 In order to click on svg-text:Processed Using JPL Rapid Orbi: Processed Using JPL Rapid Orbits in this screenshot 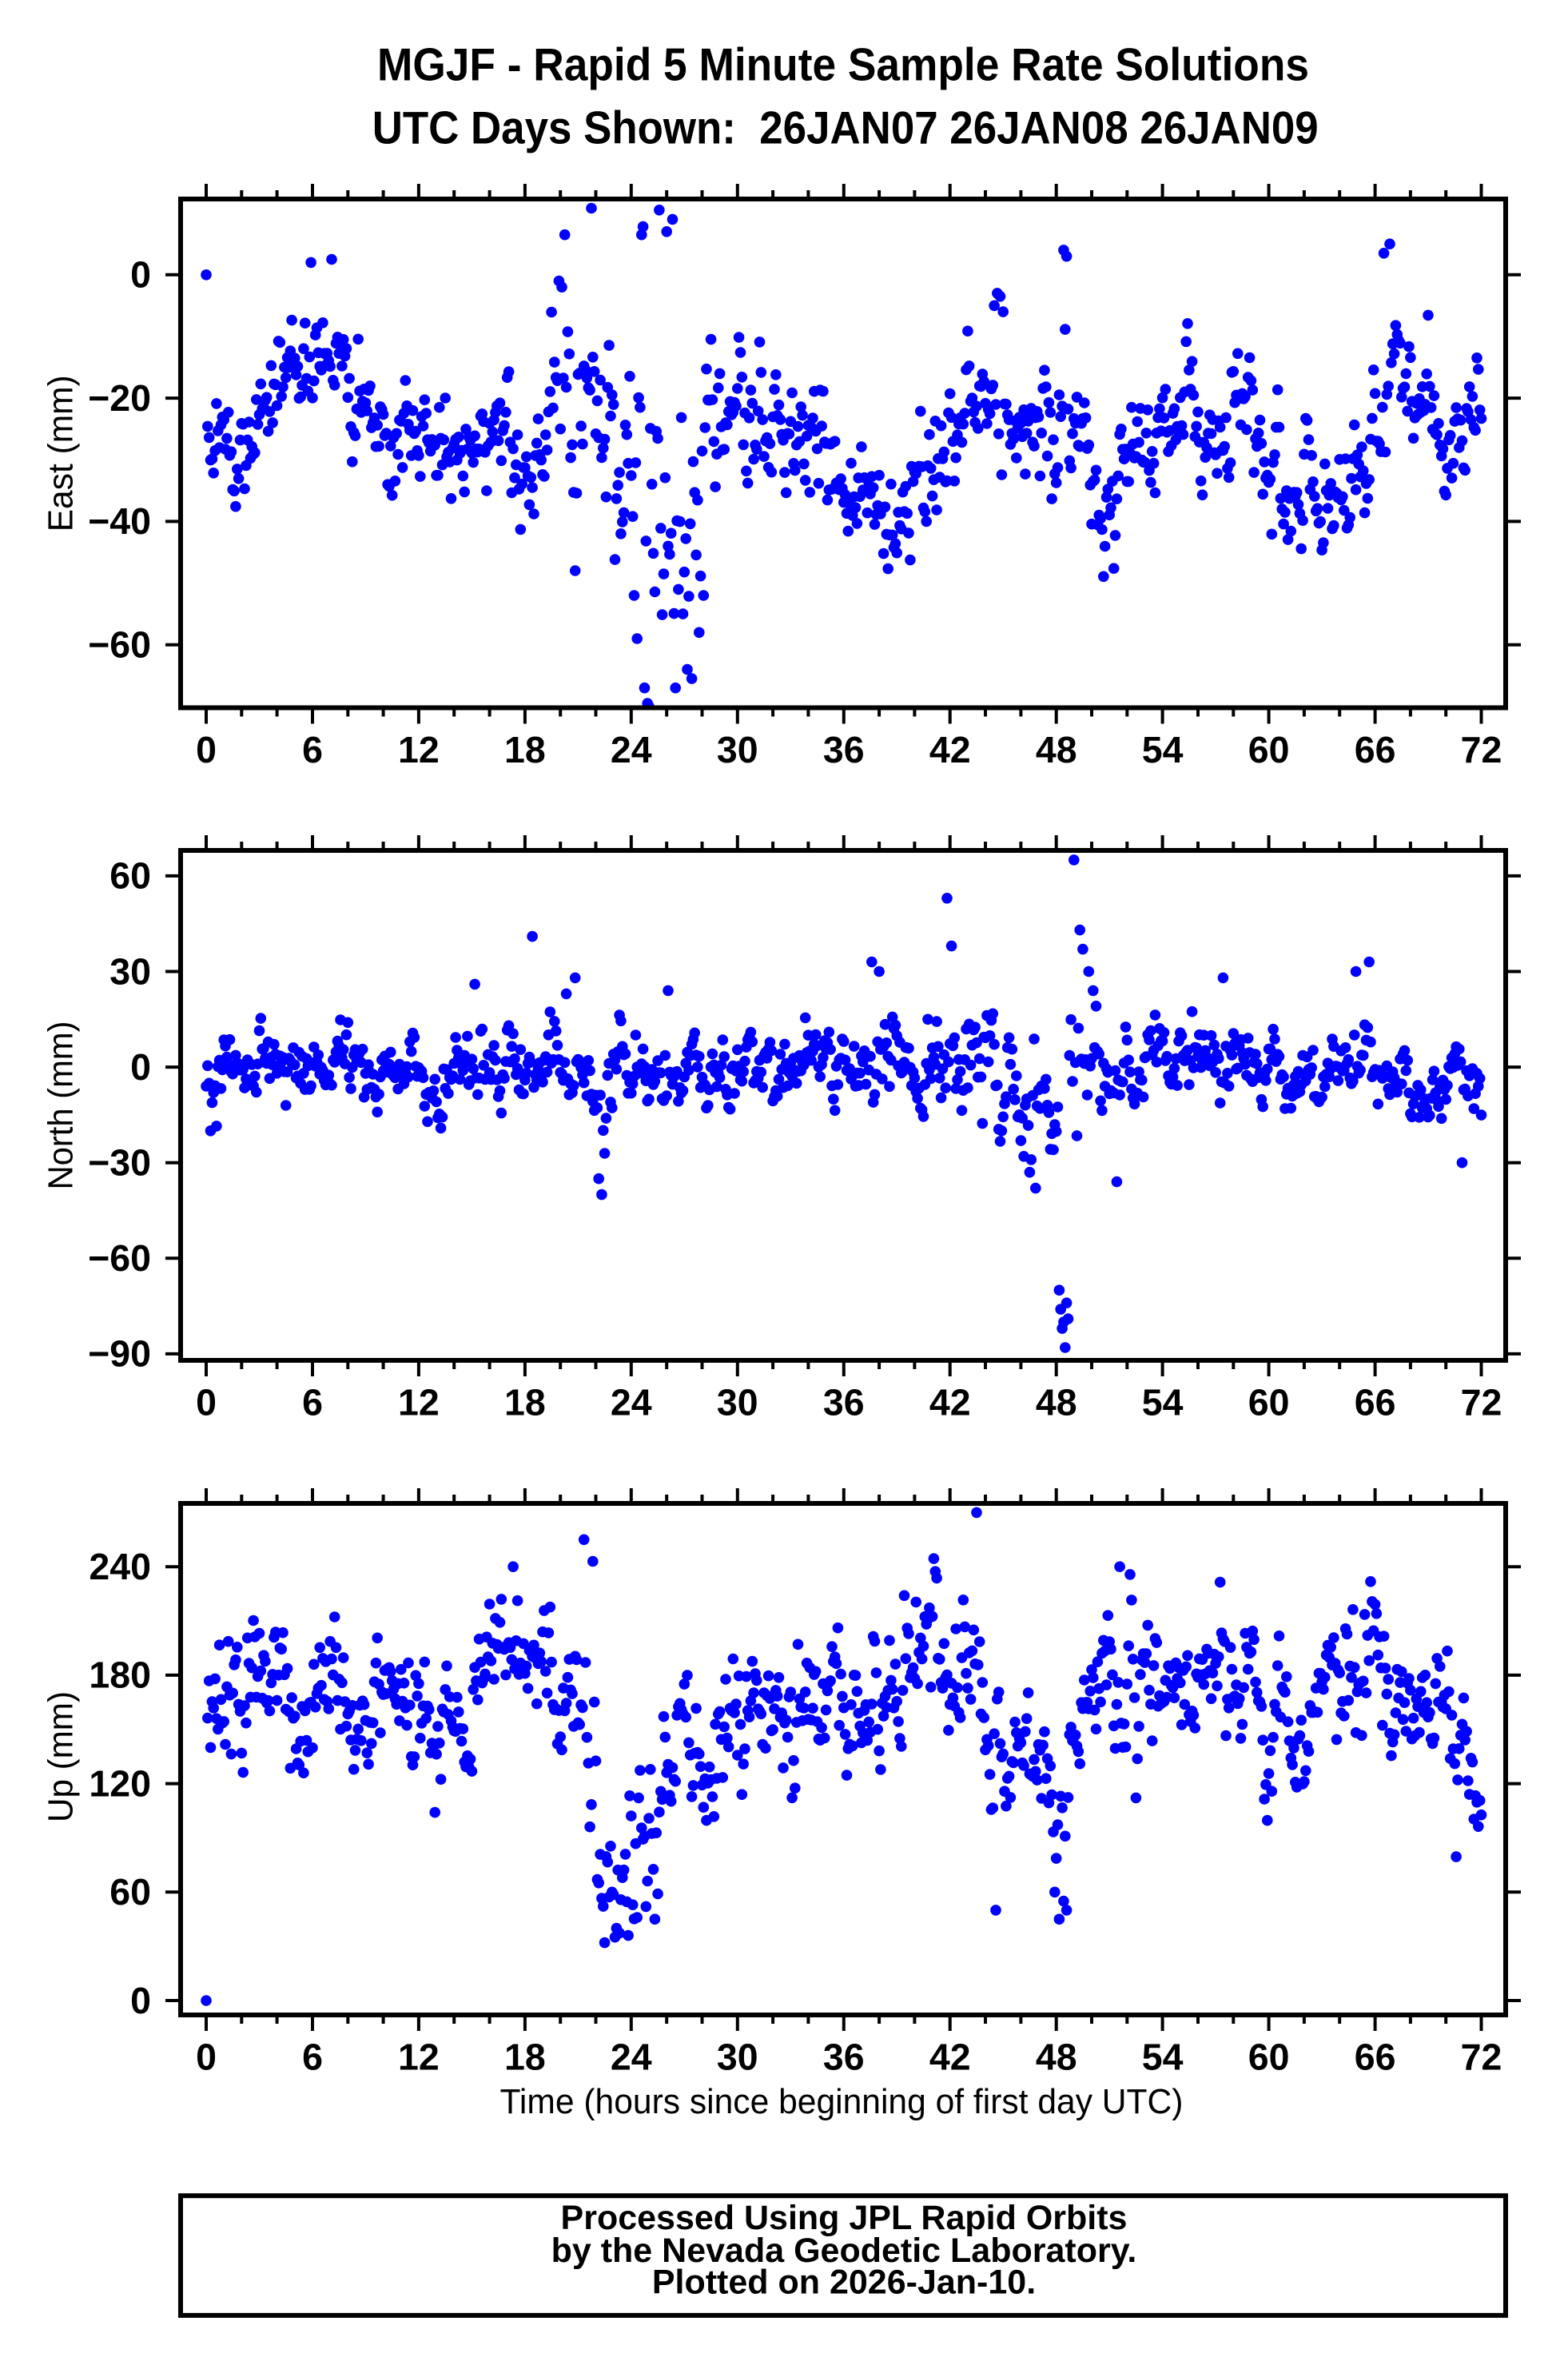, I will do `click(845, 2218)`.